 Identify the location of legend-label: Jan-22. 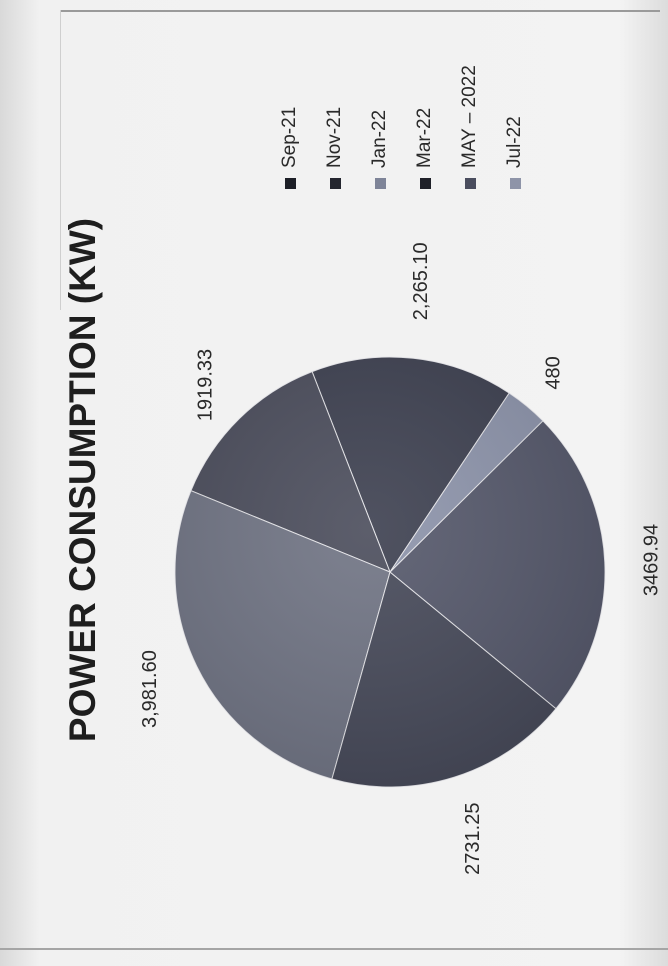
(379, 139).